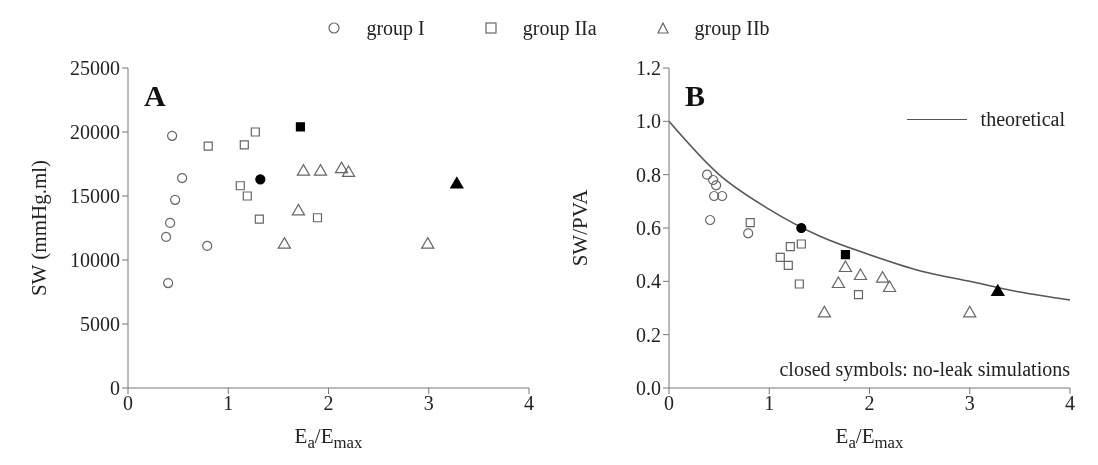 This screenshot has height=465, width=1098. Describe the element at coordinates (95, 68) in the screenshot. I see `y-tick-label: 25000` at that location.